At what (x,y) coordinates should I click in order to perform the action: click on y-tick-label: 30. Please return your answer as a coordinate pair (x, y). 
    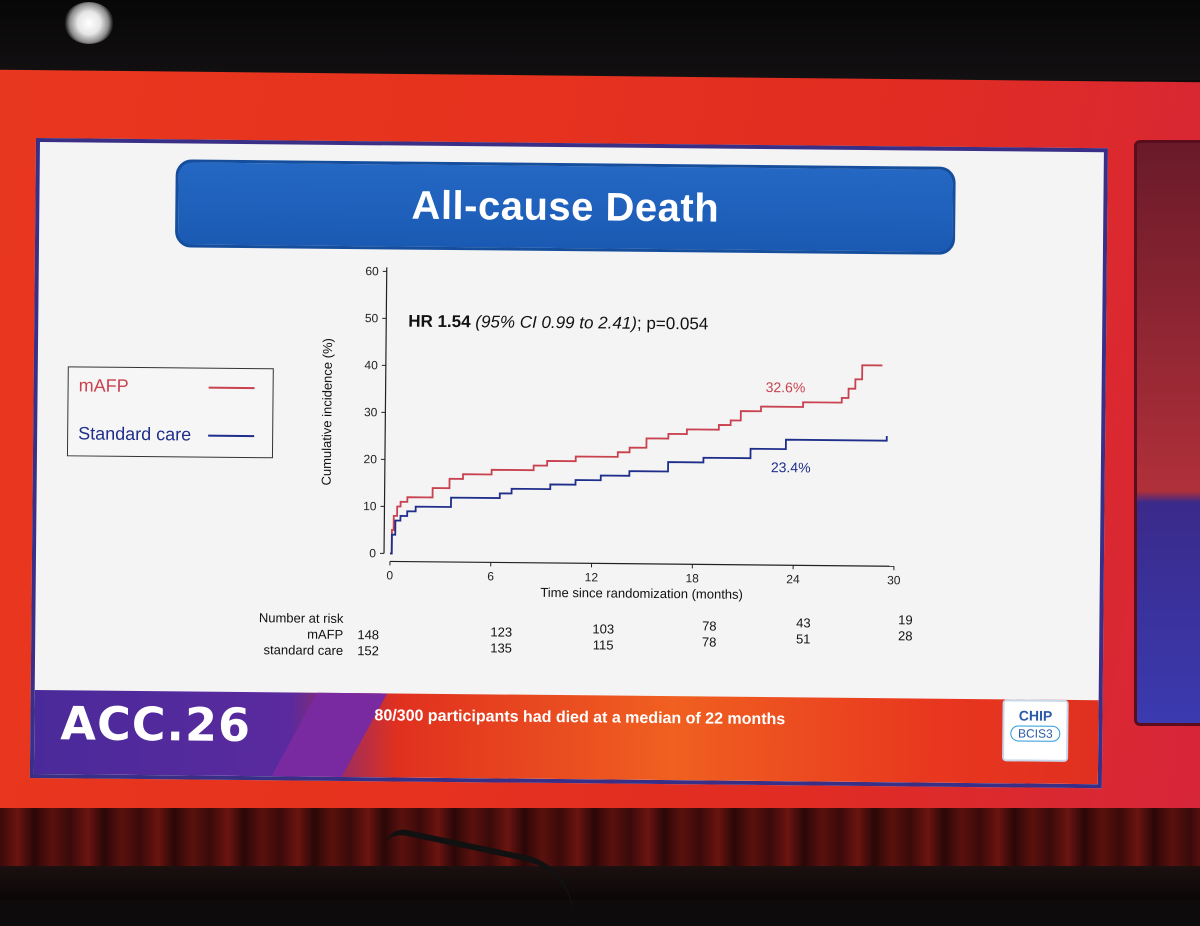
    Looking at the image, I should click on (371, 412).